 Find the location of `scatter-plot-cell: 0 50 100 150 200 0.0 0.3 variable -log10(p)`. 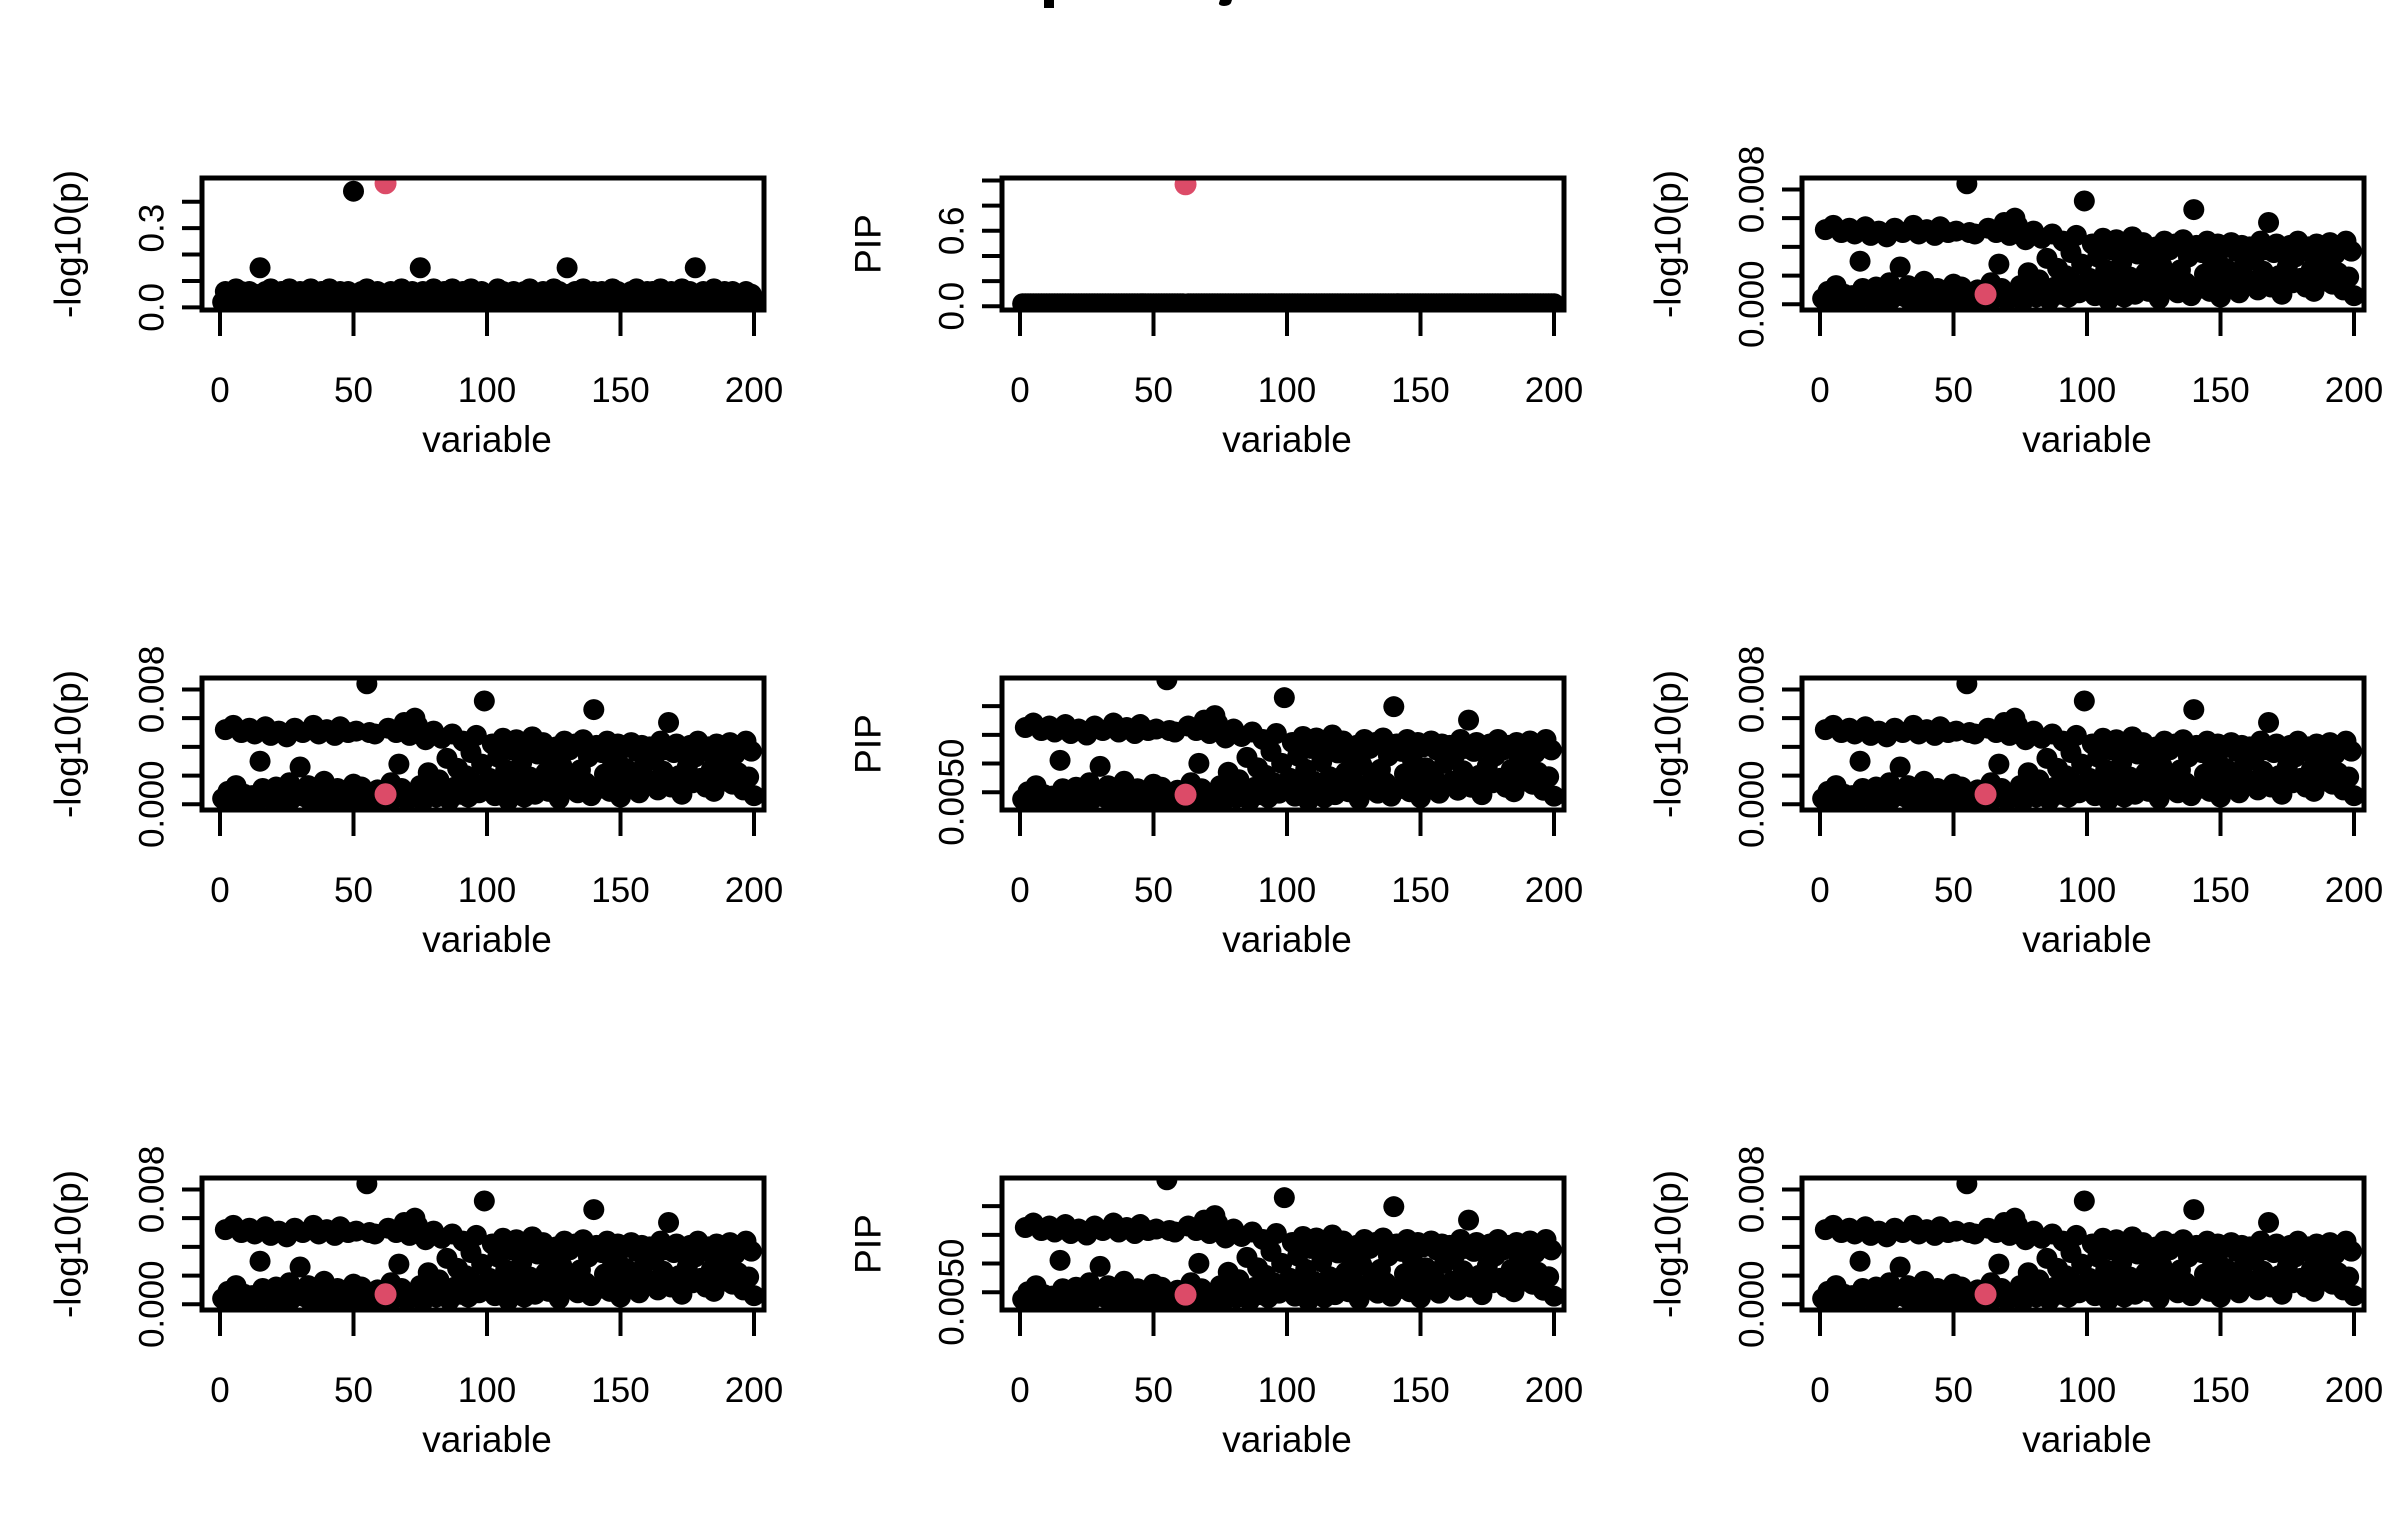

scatter-plot-cell: 0 50 100 150 200 0.0 0.3 variable -log10(p) is located at coordinates (440, 266).